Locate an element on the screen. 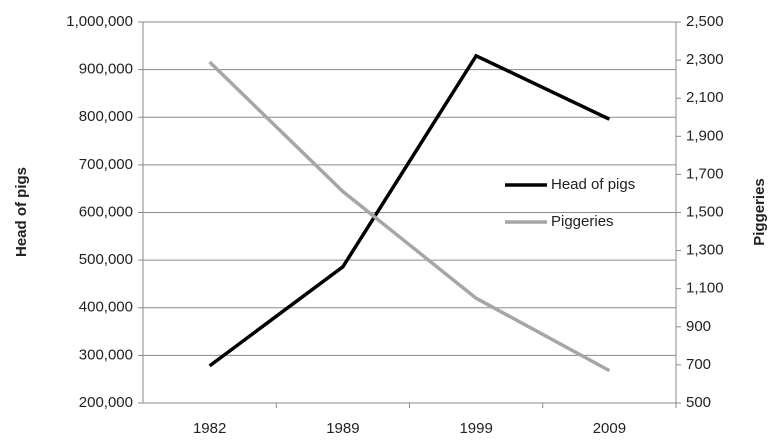 This screenshot has width=771, height=440. y-tick-label: 400,000 is located at coordinates (106, 307).